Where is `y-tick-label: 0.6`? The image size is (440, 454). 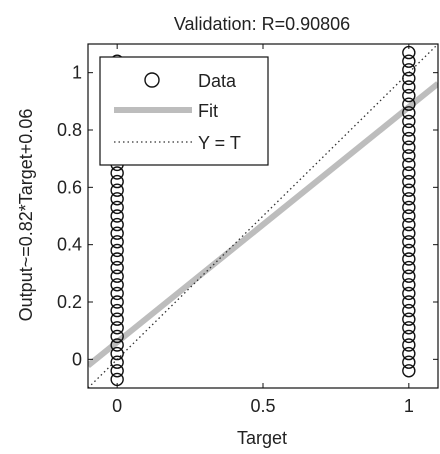 y-tick-label: 0.6 is located at coordinates (69, 187).